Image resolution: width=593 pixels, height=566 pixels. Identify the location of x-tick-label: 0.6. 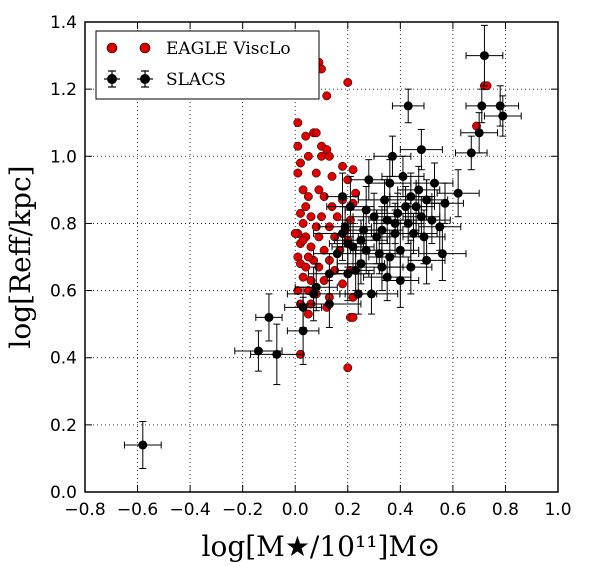
(452, 510).